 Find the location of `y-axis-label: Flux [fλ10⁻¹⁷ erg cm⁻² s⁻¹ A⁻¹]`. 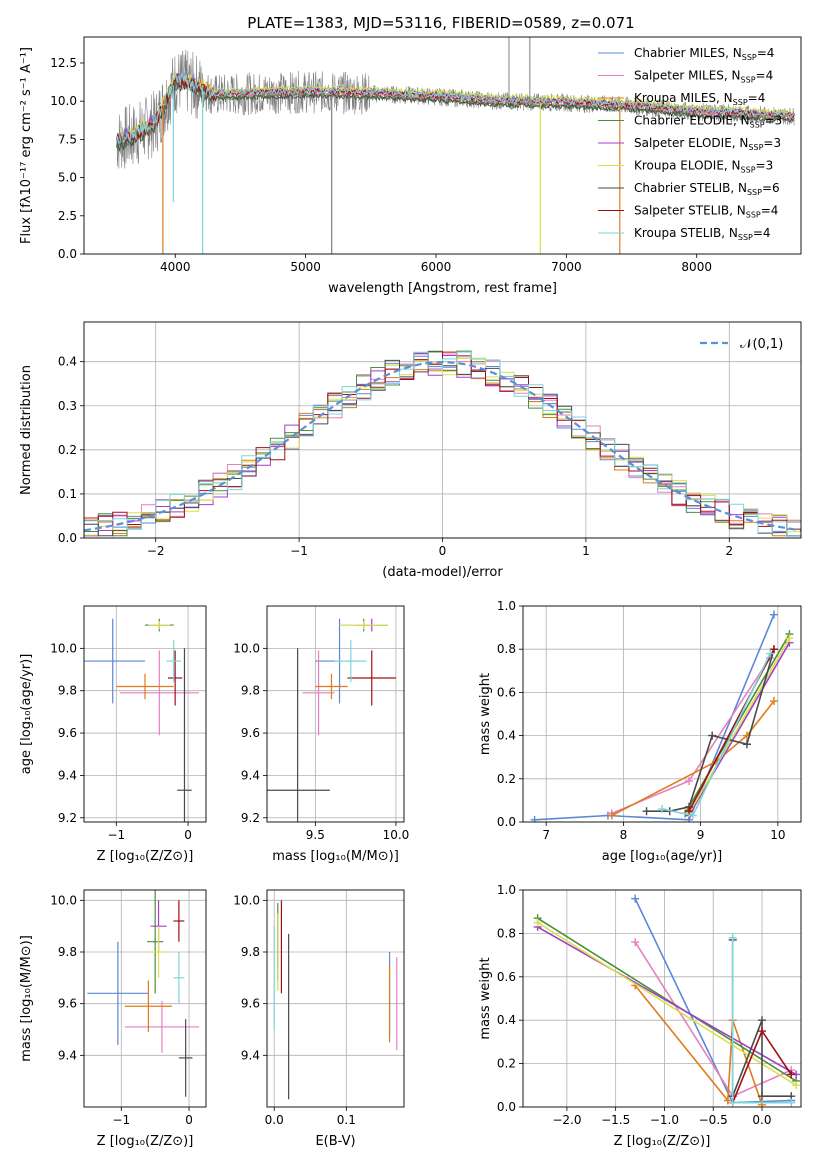

y-axis-label: Flux [fλ10⁻¹⁷ erg cm⁻² s⁻¹ A⁻¹] is located at coordinates (26, 145).